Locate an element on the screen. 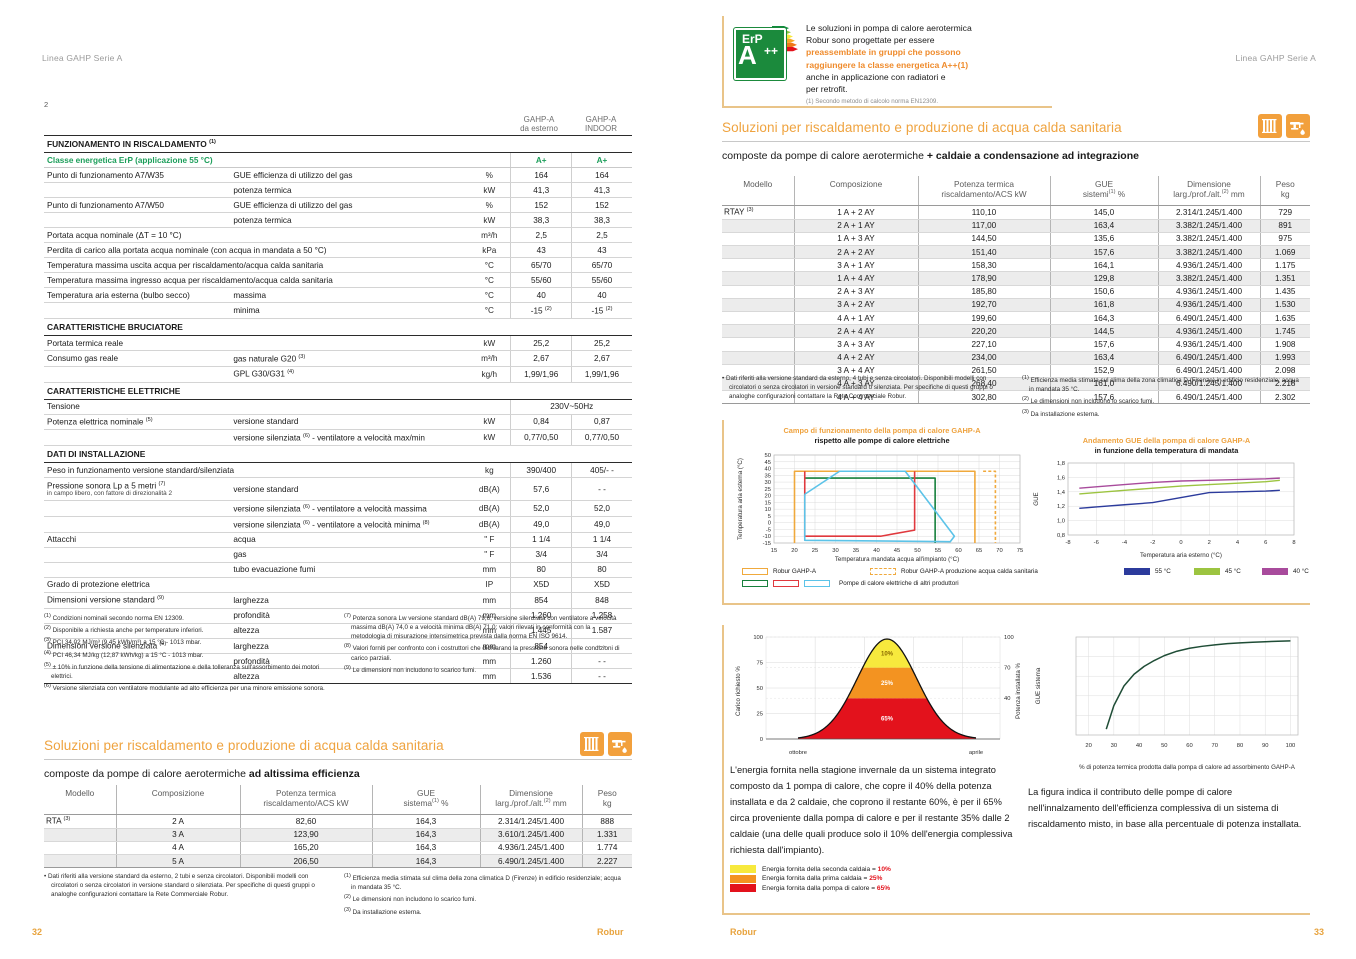  composition-cell: 1 A + 2 AY is located at coordinates (855, 212).